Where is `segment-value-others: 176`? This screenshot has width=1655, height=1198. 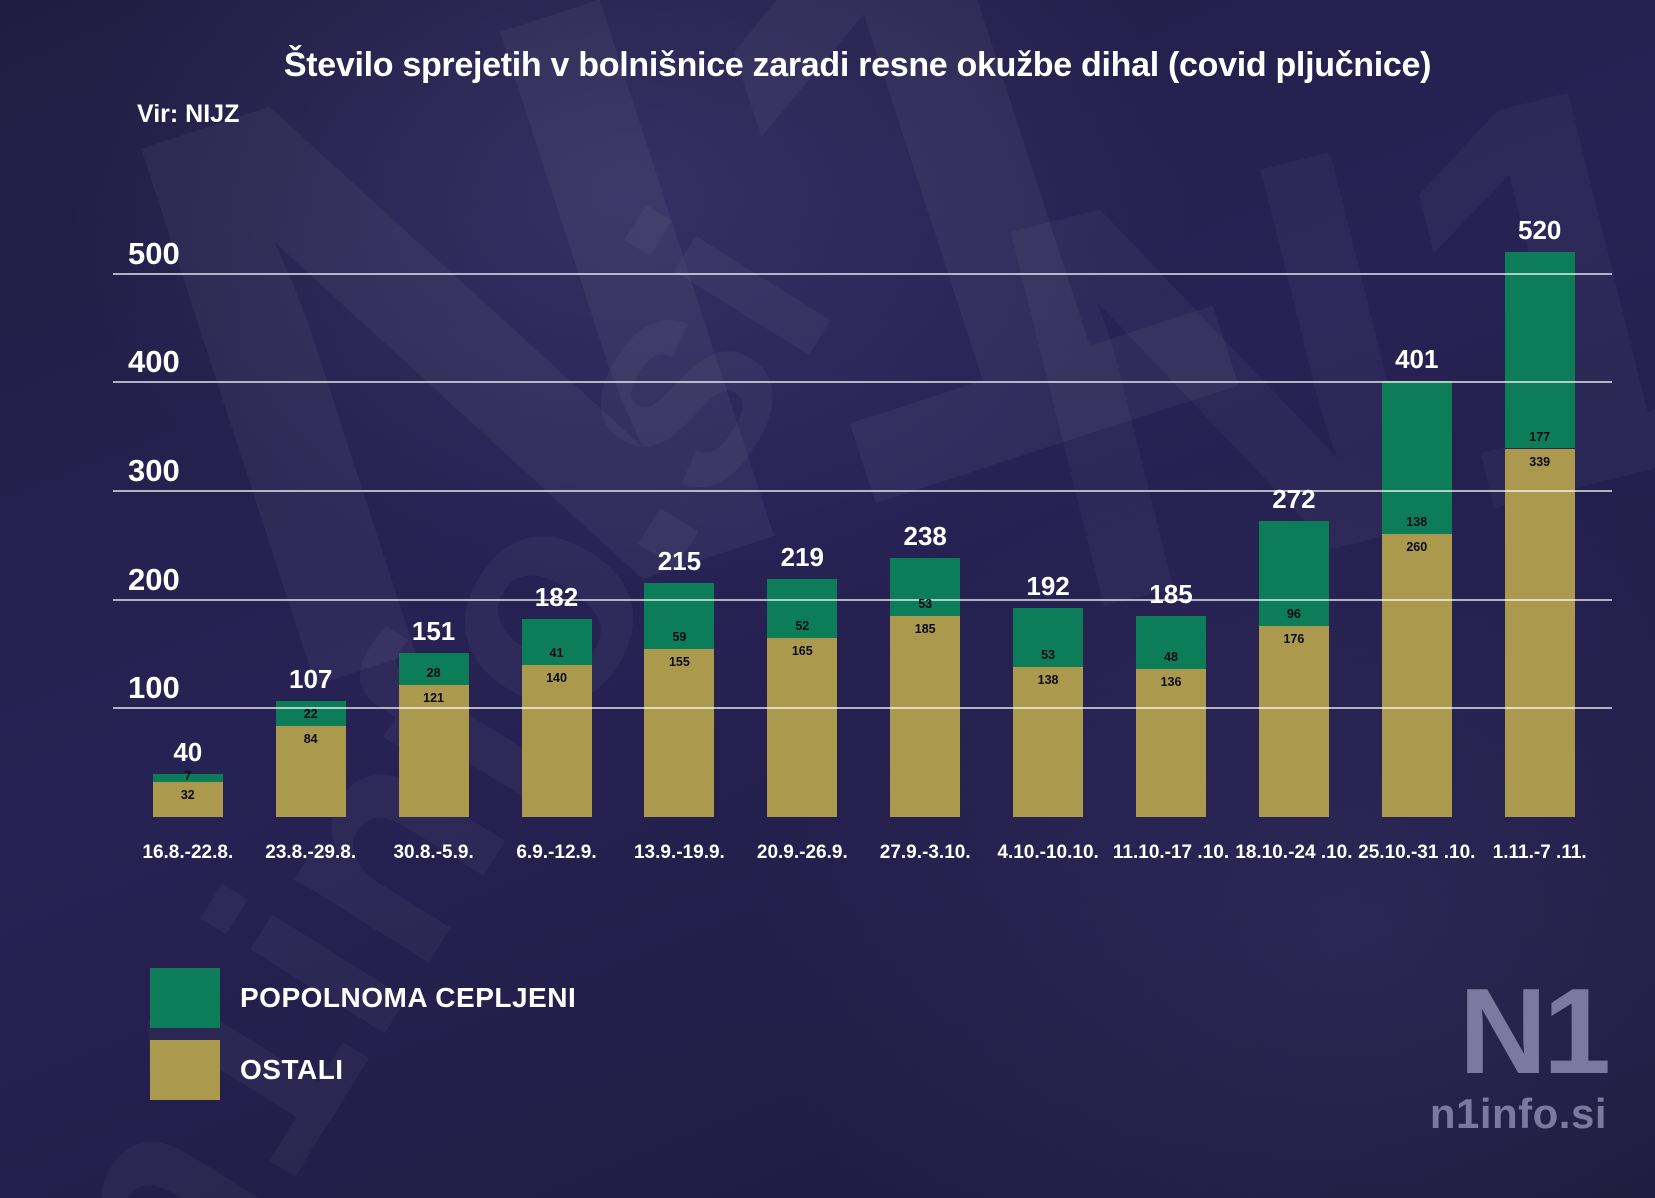
segment-value-others: 176 is located at coordinates (1294, 638).